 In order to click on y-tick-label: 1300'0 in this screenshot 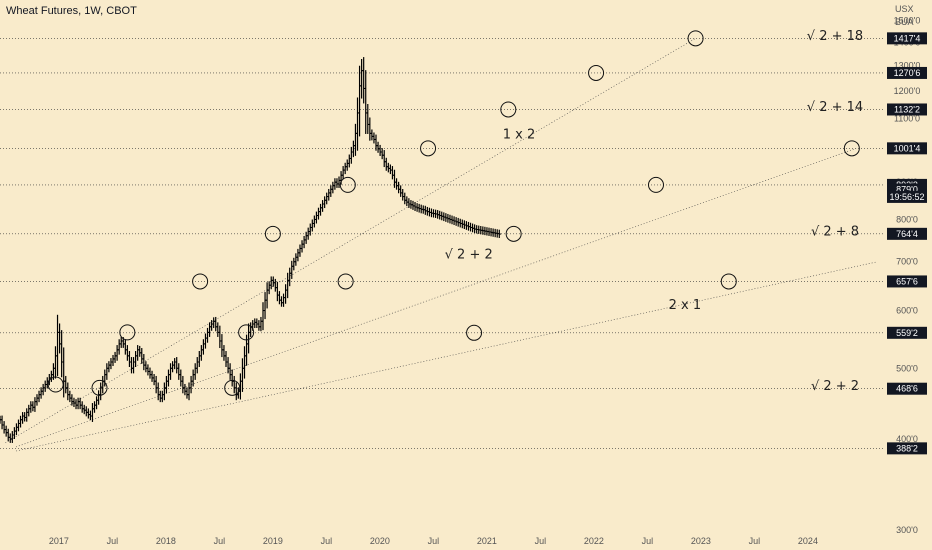, I will do `click(907, 66)`.